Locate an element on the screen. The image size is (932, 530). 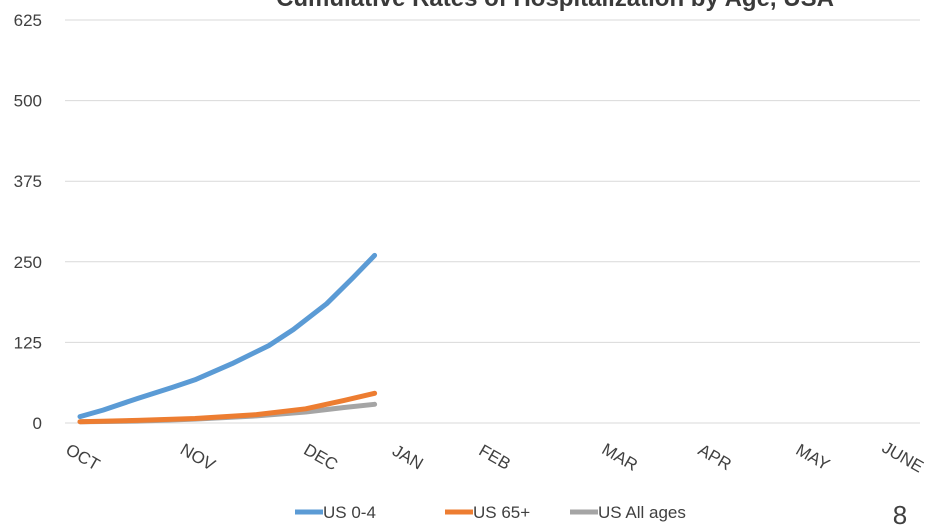
y-tick-label: 375 is located at coordinates (28, 181).